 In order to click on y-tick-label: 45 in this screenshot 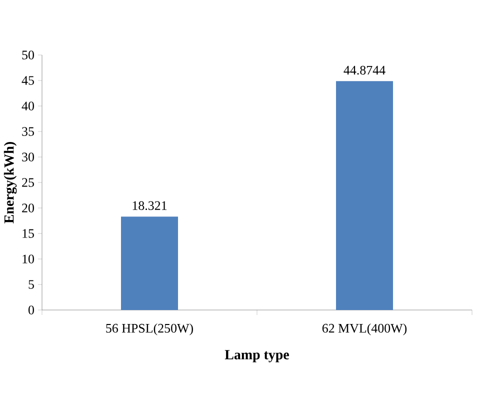, I will do `click(28, 80)`.